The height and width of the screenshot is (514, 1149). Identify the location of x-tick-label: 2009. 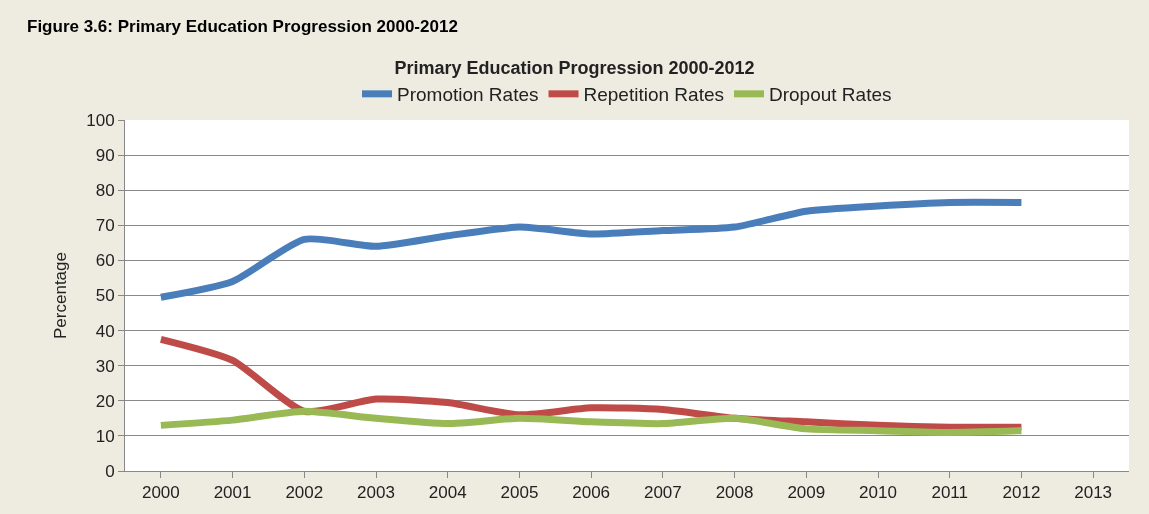
(806, 493).